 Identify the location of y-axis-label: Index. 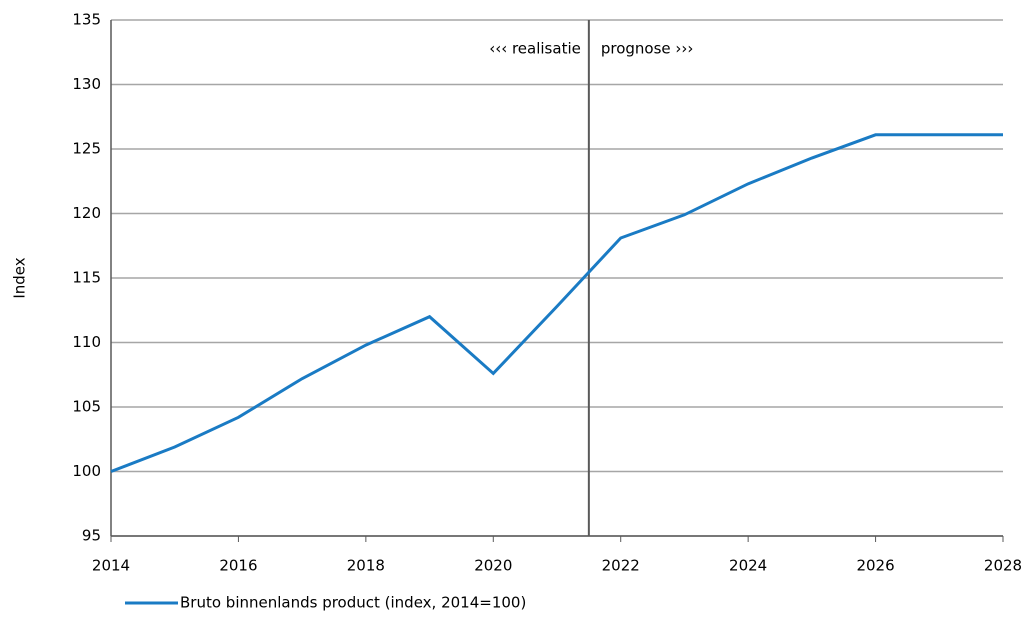
(20, 277).